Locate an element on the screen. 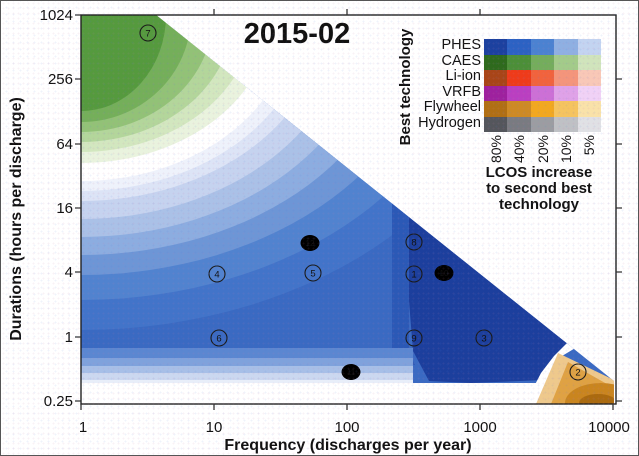  y-tick-64: 64 is located at coordinates (64, 144).